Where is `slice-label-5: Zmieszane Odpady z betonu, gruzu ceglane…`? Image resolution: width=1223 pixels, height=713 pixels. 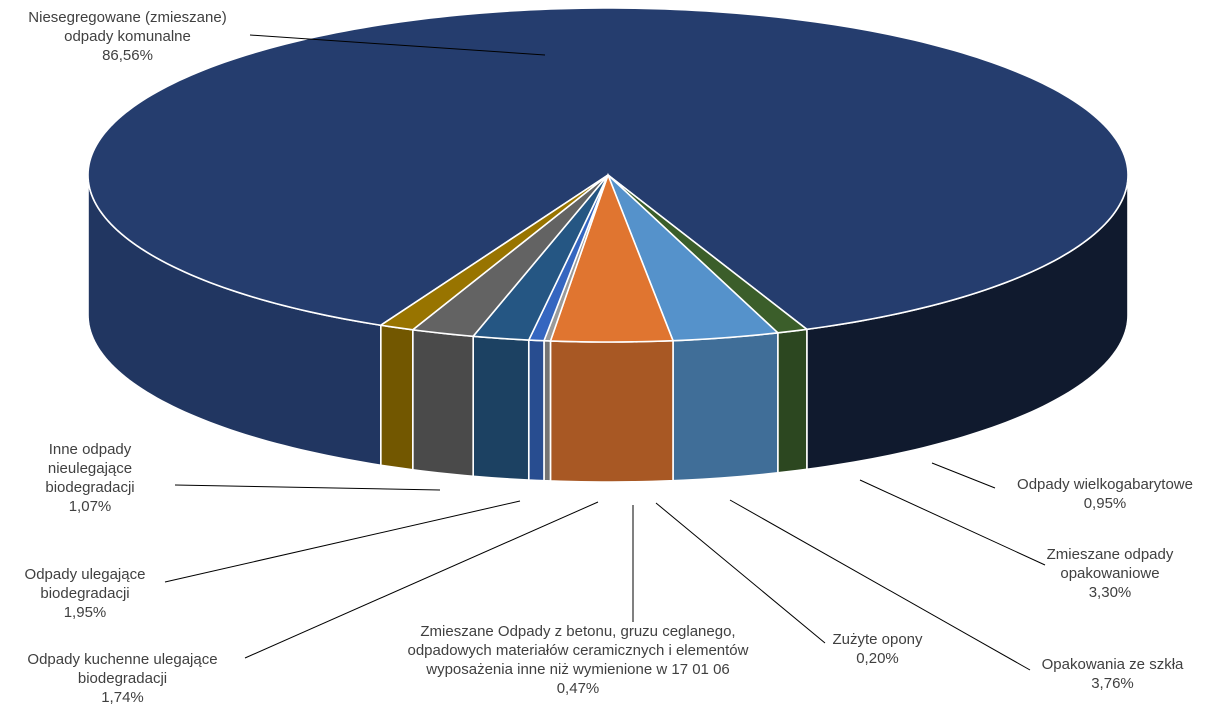
slice-label-5: Zmieszane Odpady z betonu, gruzu ceglane… is located at coordinates (578, 660).